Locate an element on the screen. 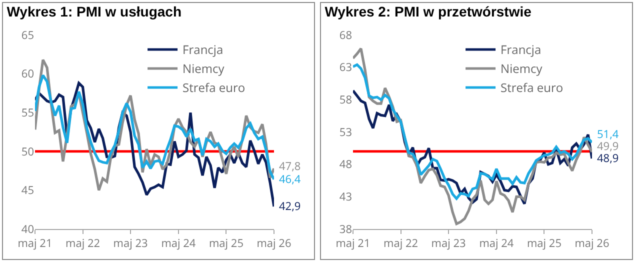  y-tick-label: 38 is located at coordinates (345, 229).